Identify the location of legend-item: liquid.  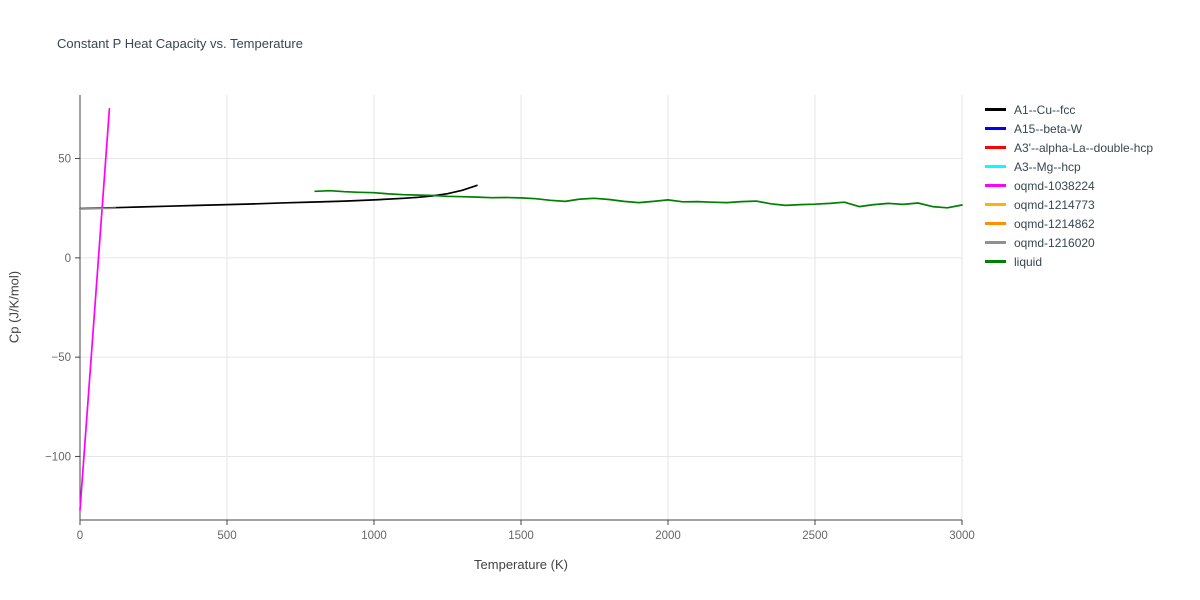
(1069, 261).